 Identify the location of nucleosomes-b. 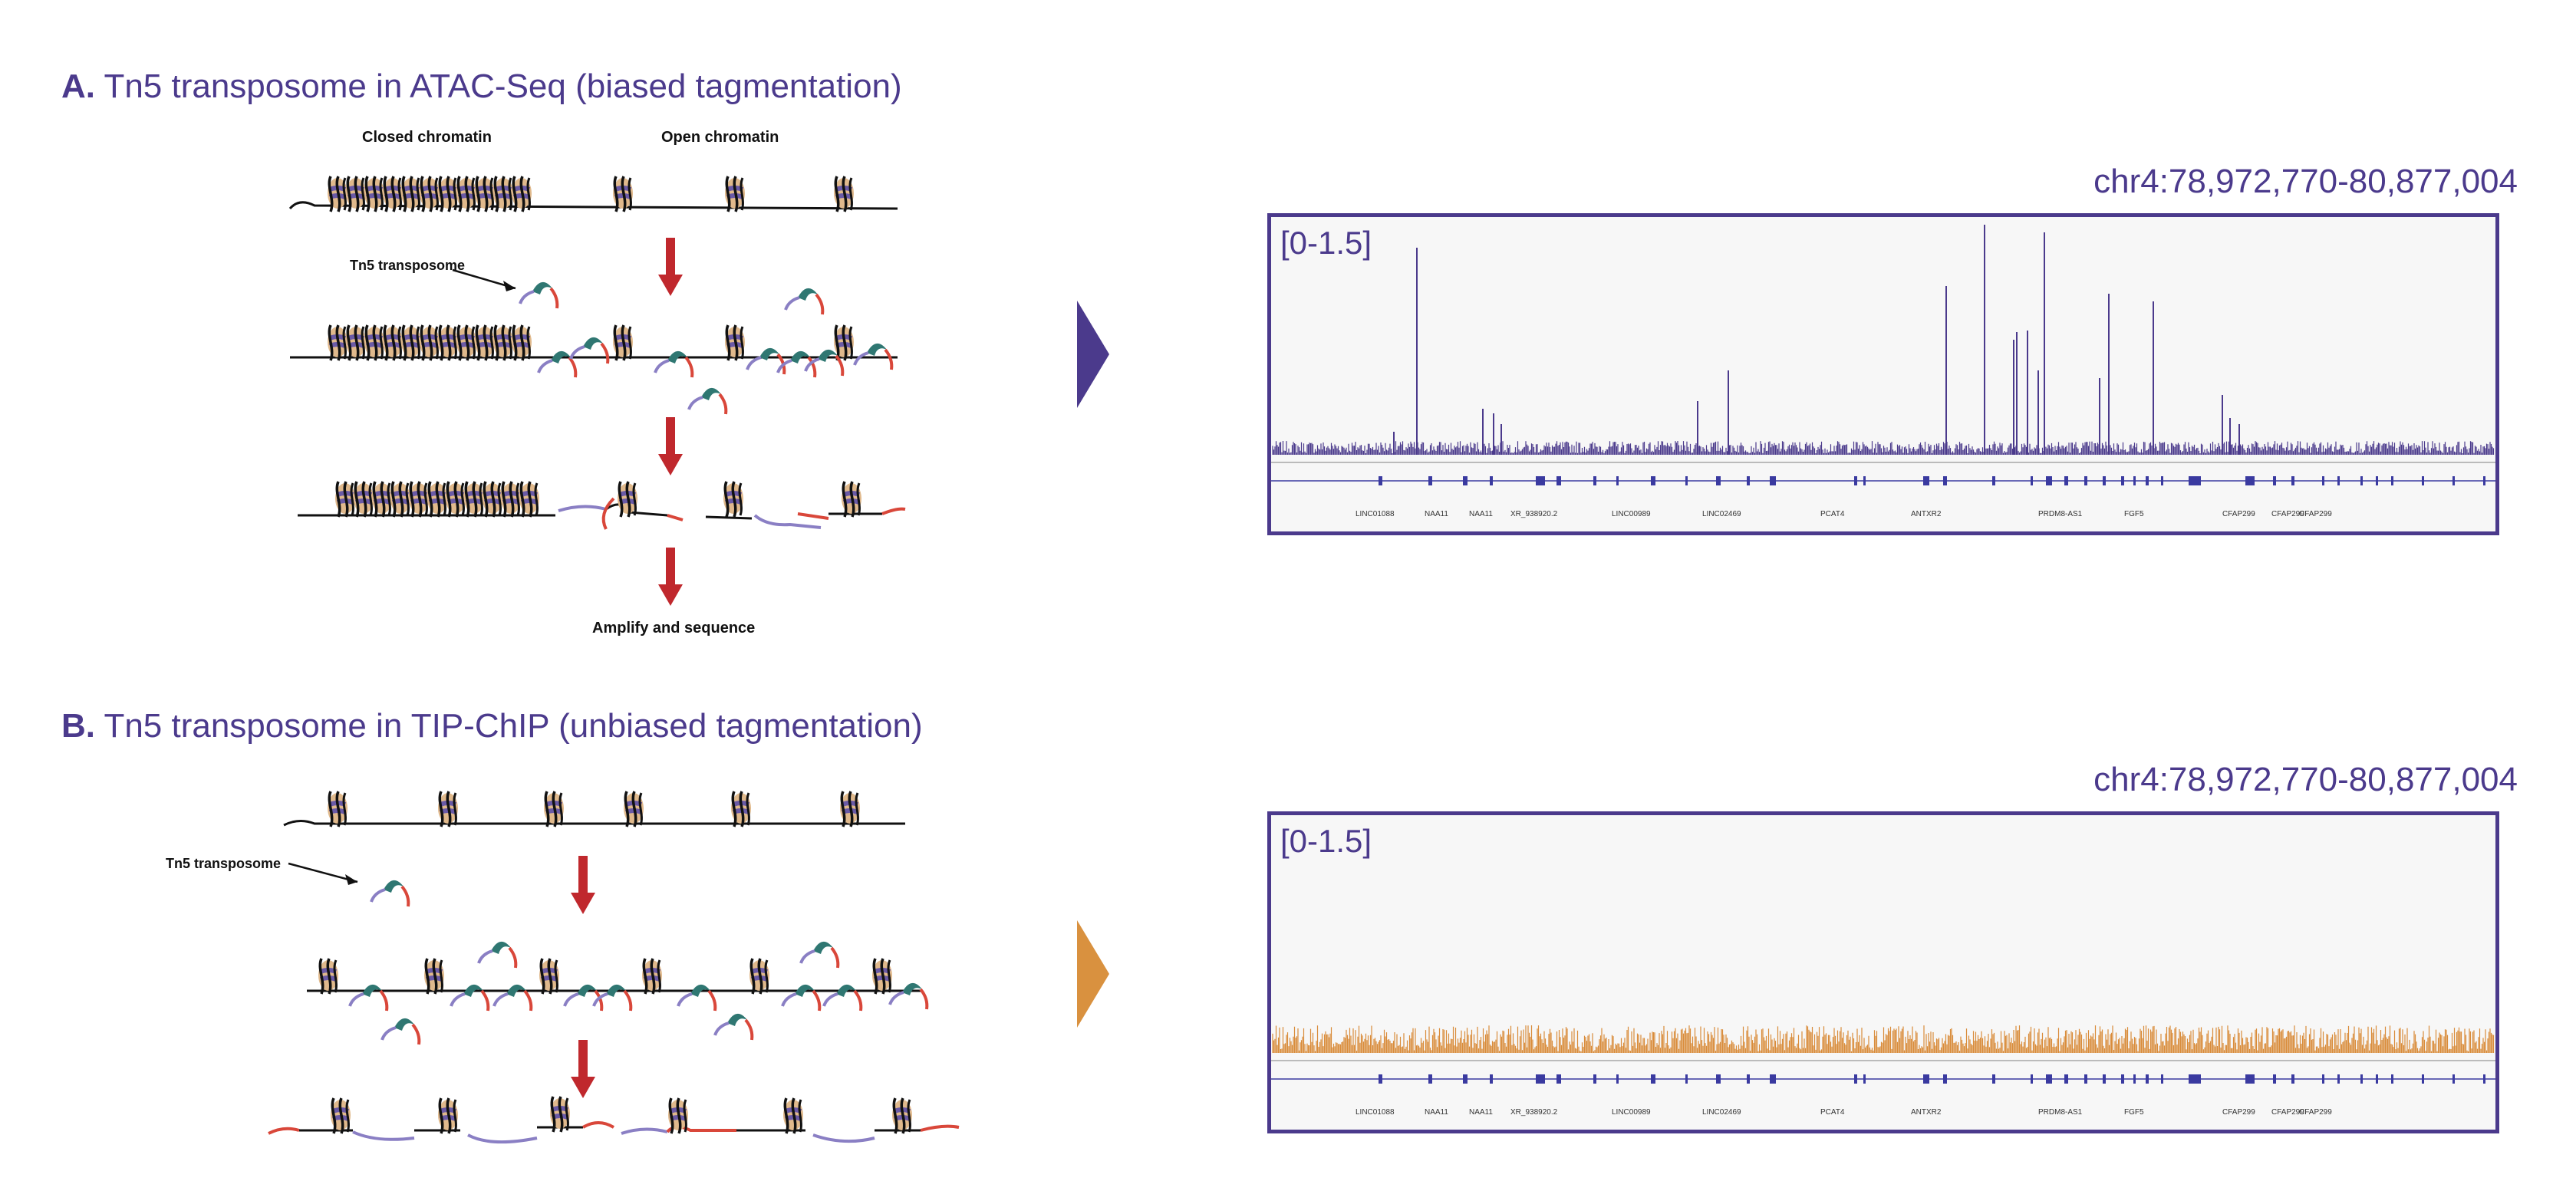
(594, 809).